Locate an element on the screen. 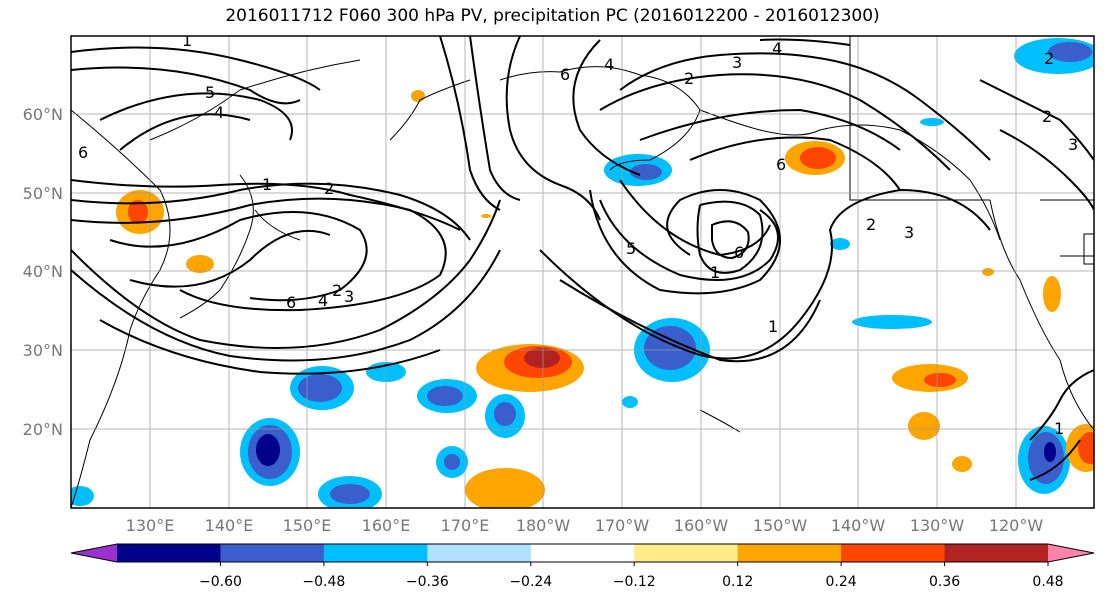 The width and height of the screenshot is (1105, 601). colorbar-extend-low is located at coordinates (94, 553).